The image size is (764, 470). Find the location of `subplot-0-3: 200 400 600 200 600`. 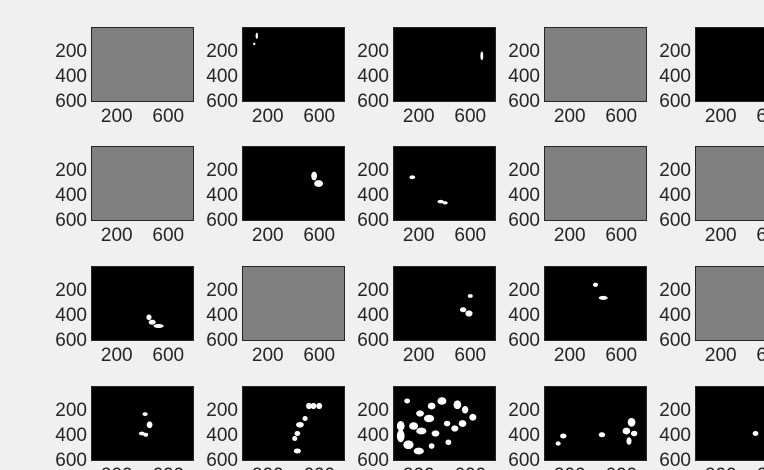

subplot-0-3: 200 400 600 200 600 is located at coordinates (577, 77).